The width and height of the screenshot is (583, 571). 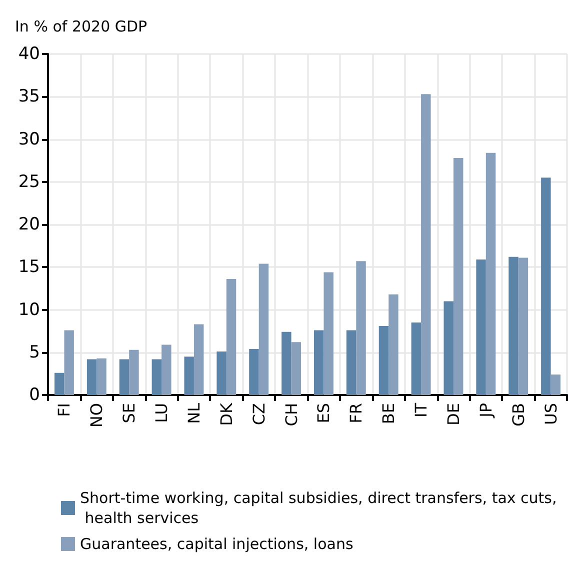 I want to click on y-tick-label: 5, so click(x=34, y=352).